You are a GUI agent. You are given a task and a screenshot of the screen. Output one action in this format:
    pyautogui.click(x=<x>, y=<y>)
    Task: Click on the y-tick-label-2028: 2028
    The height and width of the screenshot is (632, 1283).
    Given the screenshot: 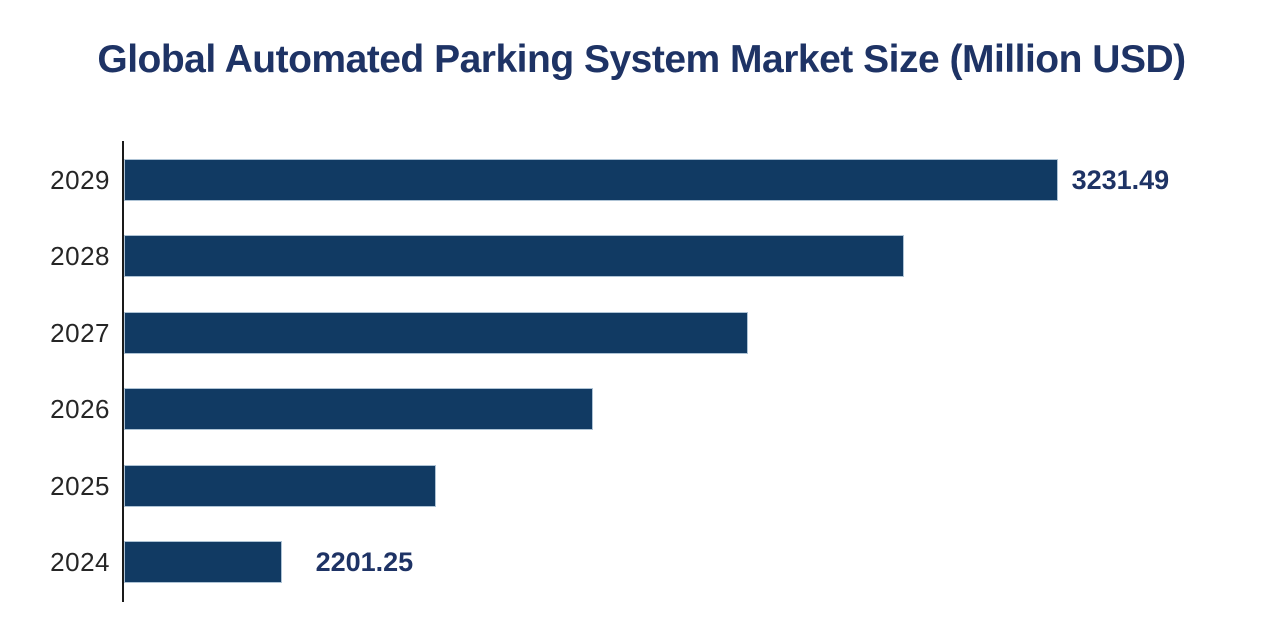 What is the action you would take?
    pyautogui.click(x=80, y=256)
    